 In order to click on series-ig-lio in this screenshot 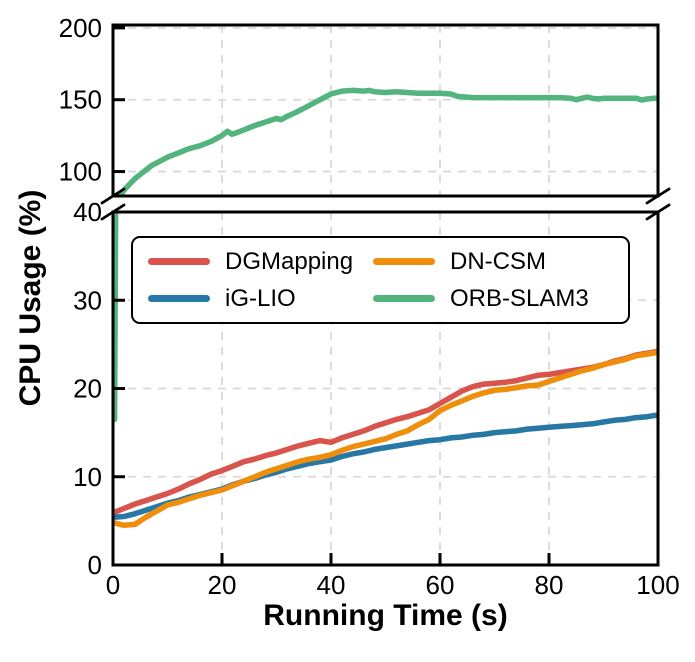, I will do `click(385, 466)`.